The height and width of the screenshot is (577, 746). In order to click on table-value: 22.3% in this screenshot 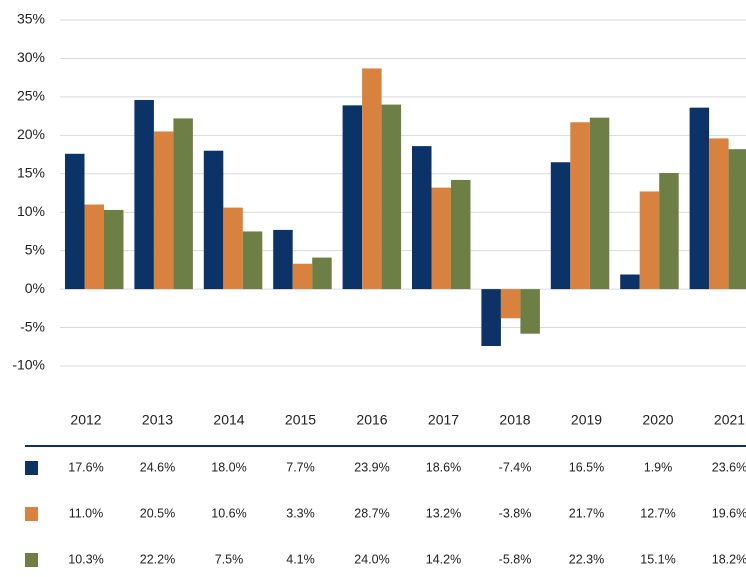, I will do `click(586, 559)`.